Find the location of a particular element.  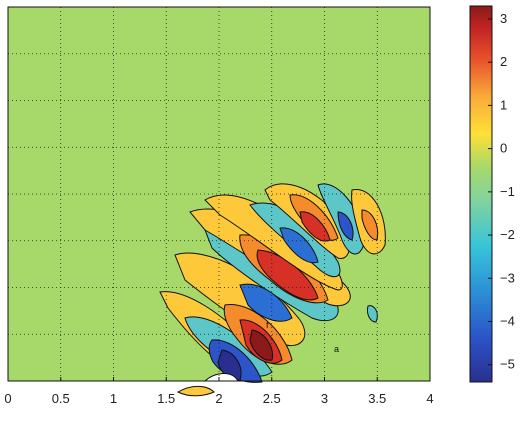

lobe-blue-right is located at coordinates (345, 226).